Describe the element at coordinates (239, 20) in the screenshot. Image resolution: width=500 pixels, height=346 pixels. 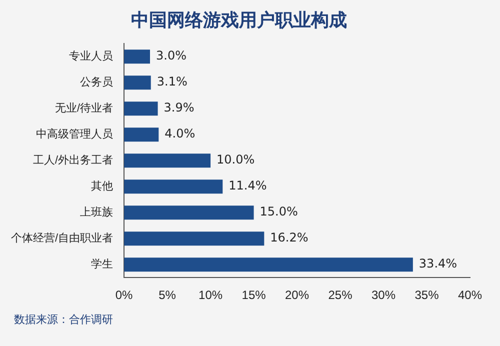
I see `chart-title: 中国网络游戏用户职业构成` at that location.